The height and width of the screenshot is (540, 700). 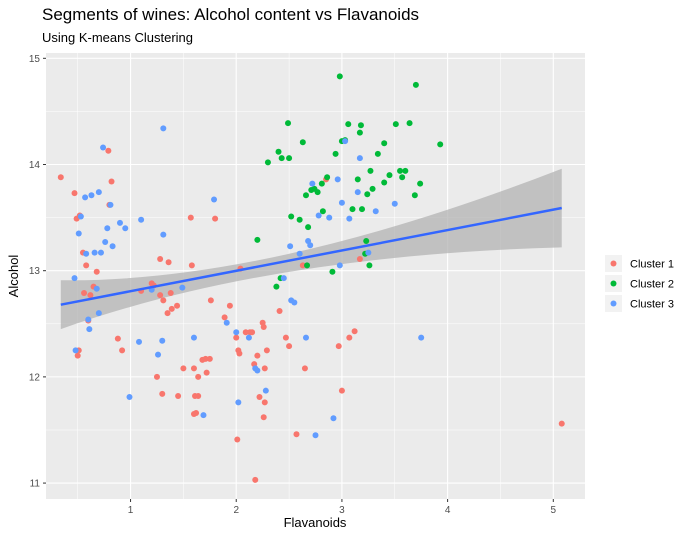 What do you see at coordinates (117, 37) in the screenshot?
I see `chart-subtitle: Using K-means Clustering` at bounding box center [117, 37].